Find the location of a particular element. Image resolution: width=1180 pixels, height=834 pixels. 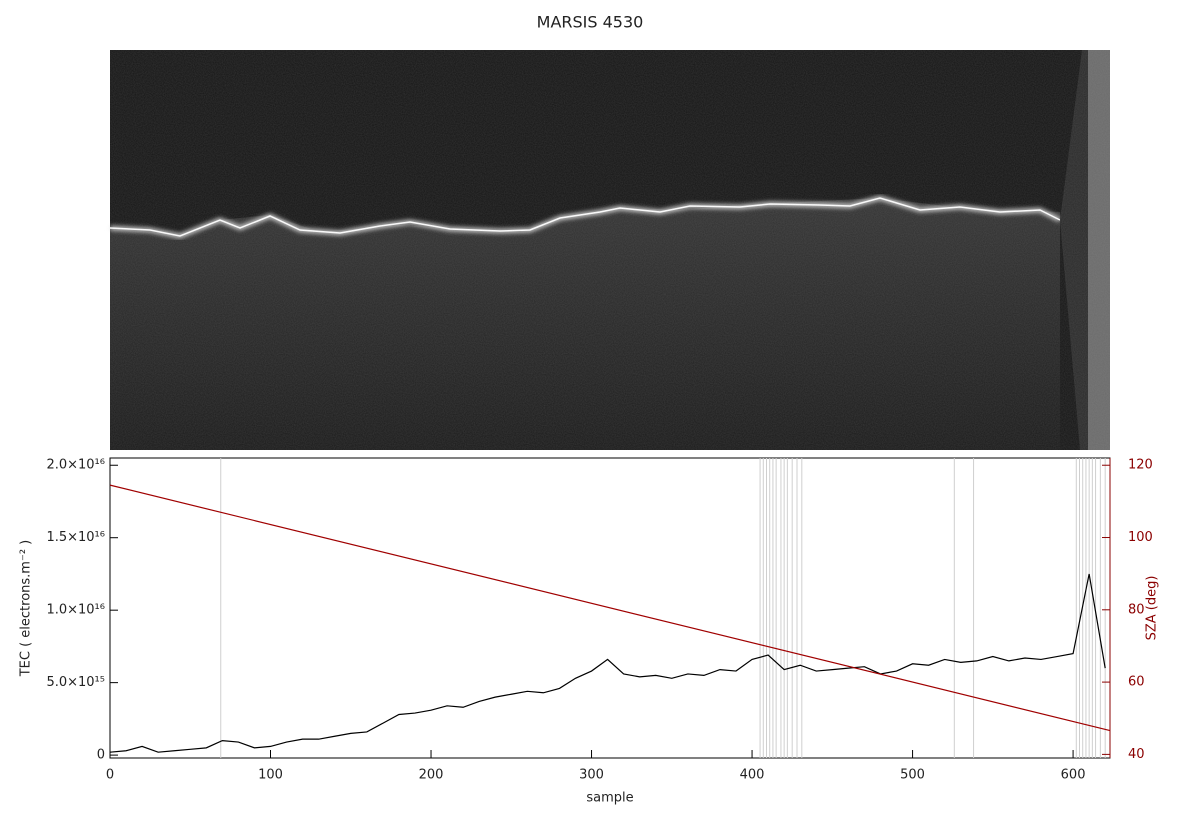

x-tick-label: 300 is located at coordinates (591, 775).